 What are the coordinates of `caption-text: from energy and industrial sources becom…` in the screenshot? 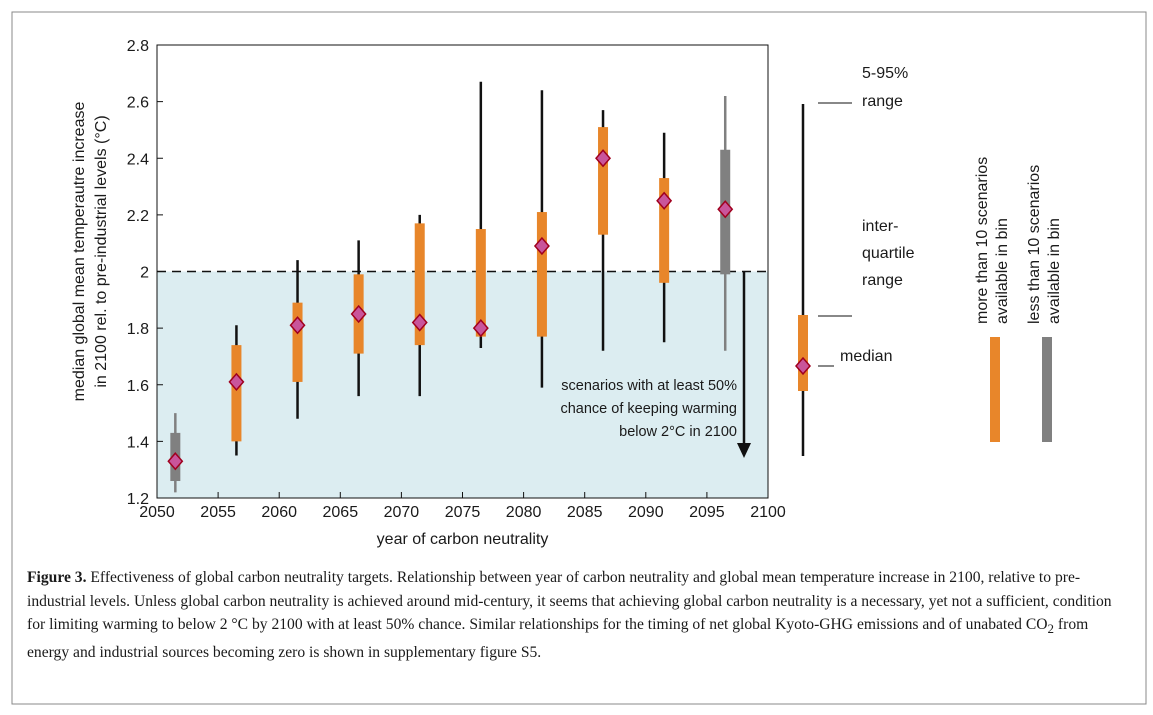 It's located at (558, 638).